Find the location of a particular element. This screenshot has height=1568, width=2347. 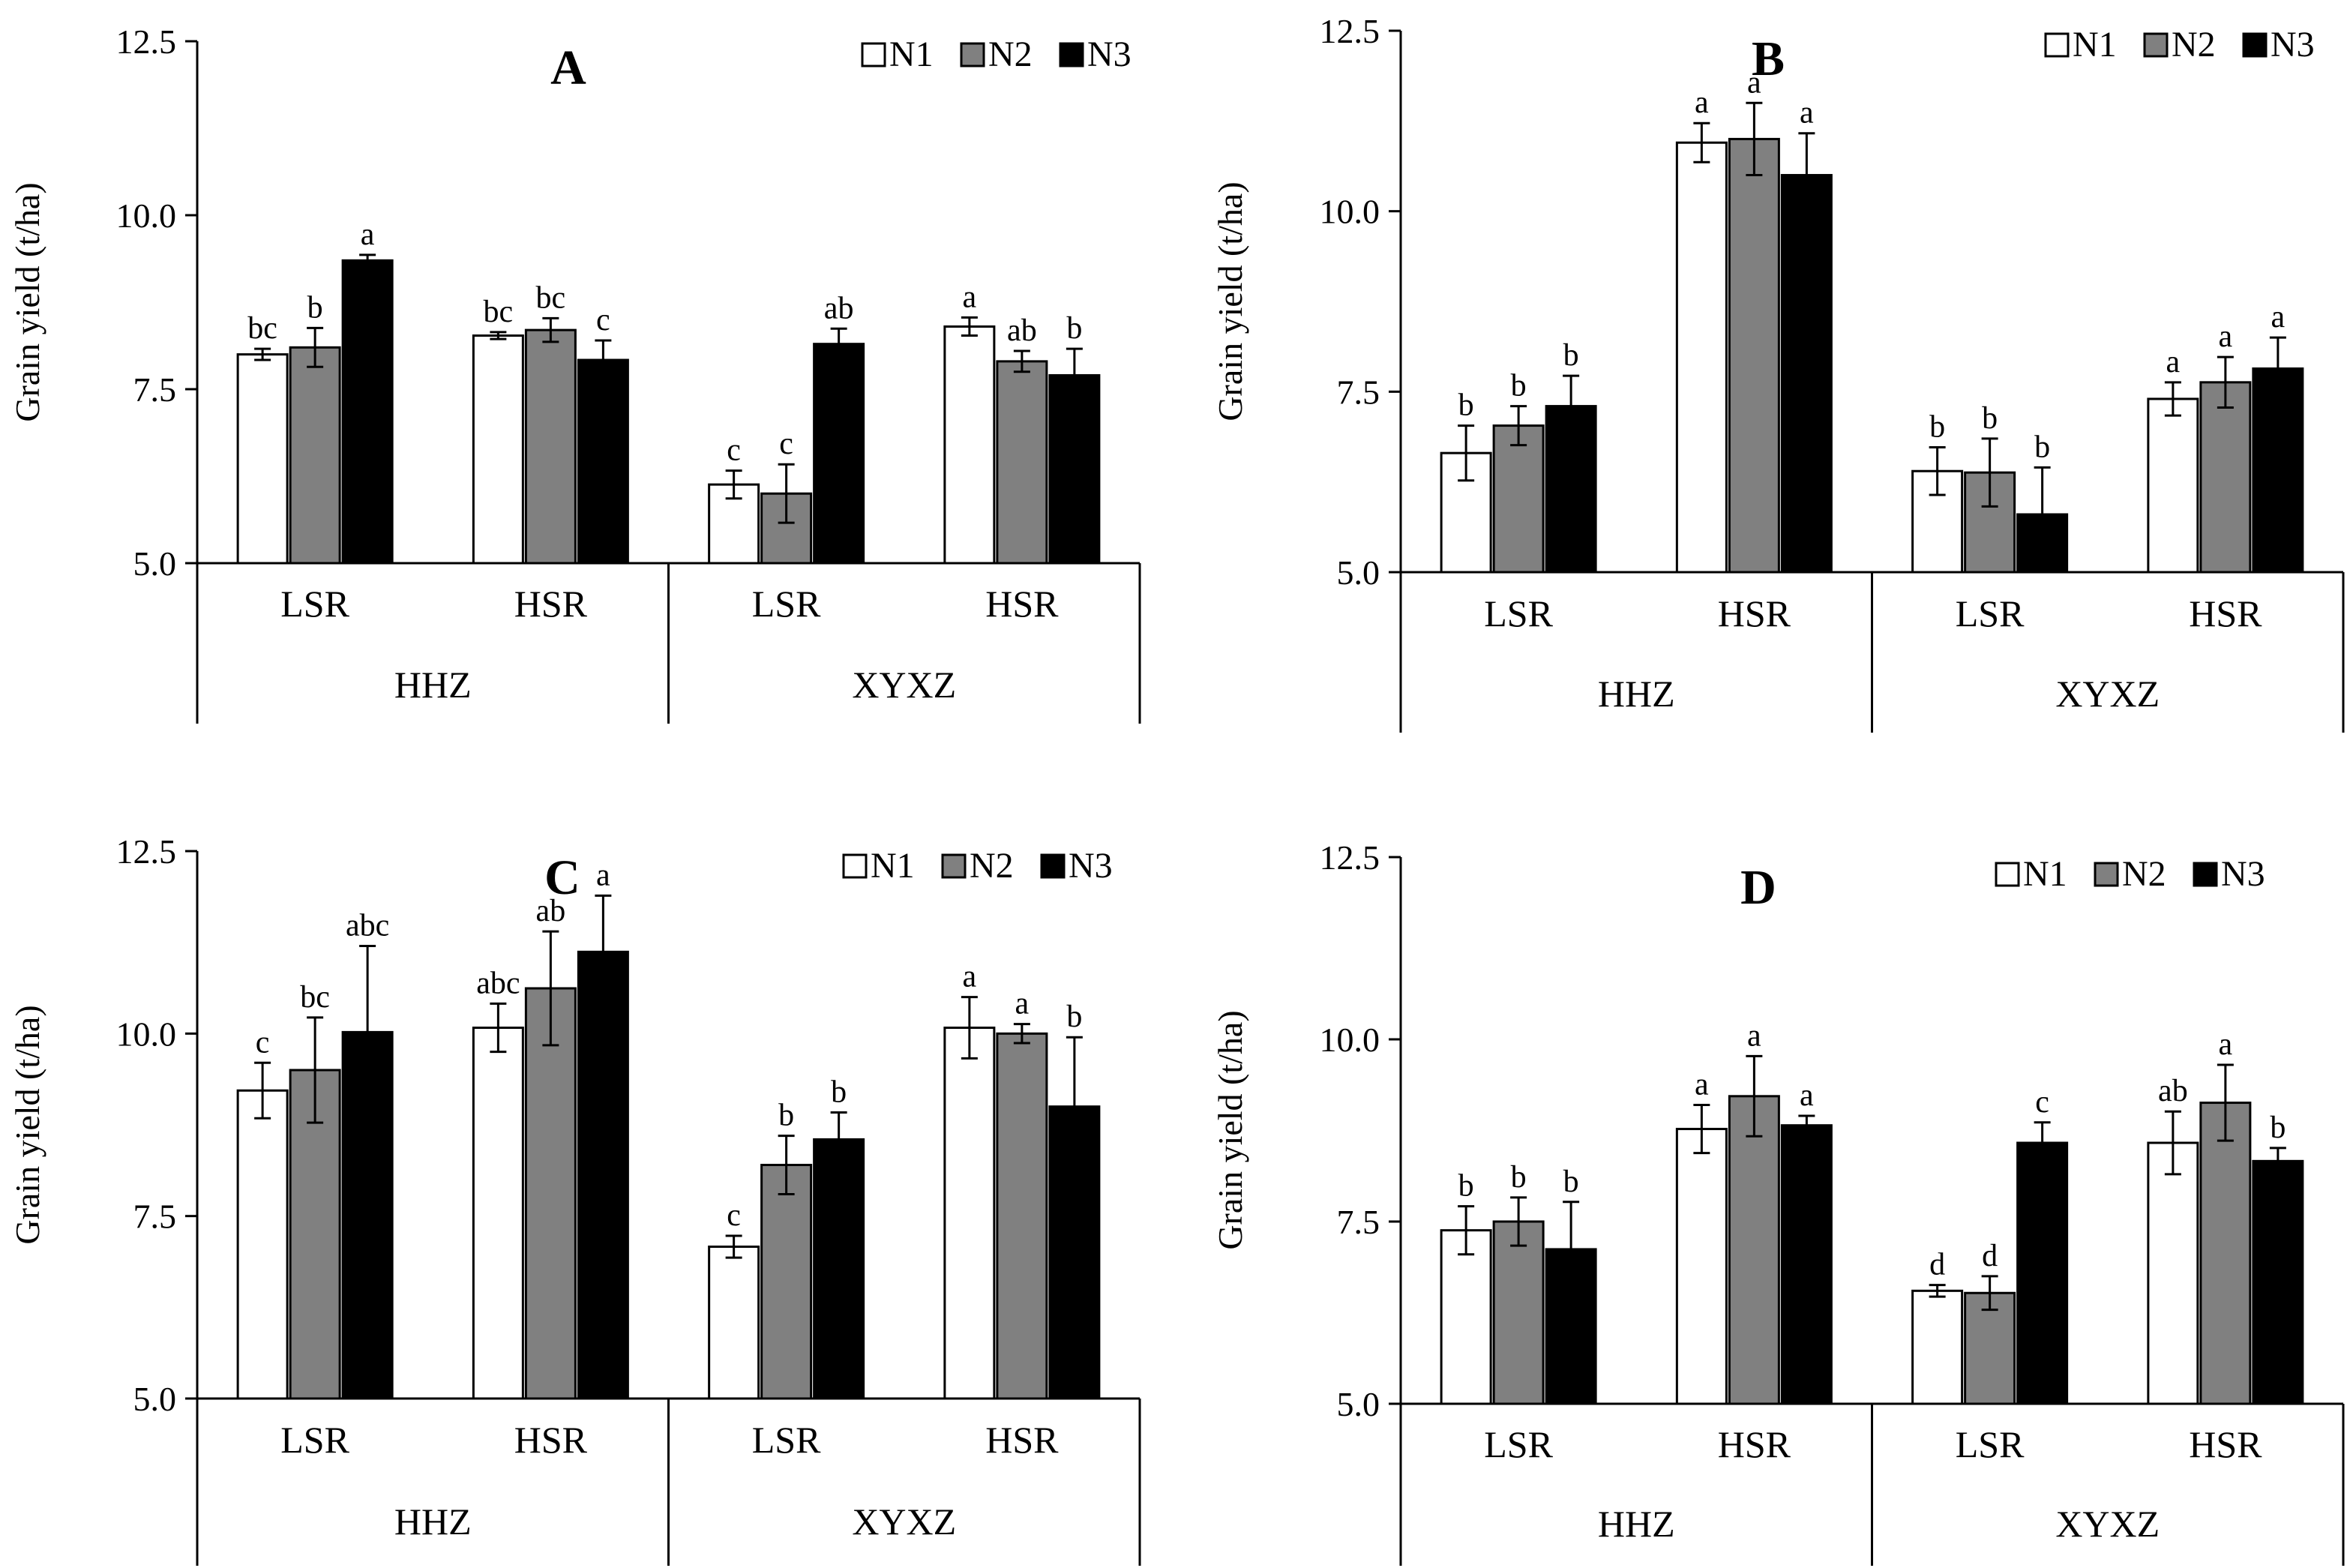

panel-title: A is located at coordinates (568, 67).